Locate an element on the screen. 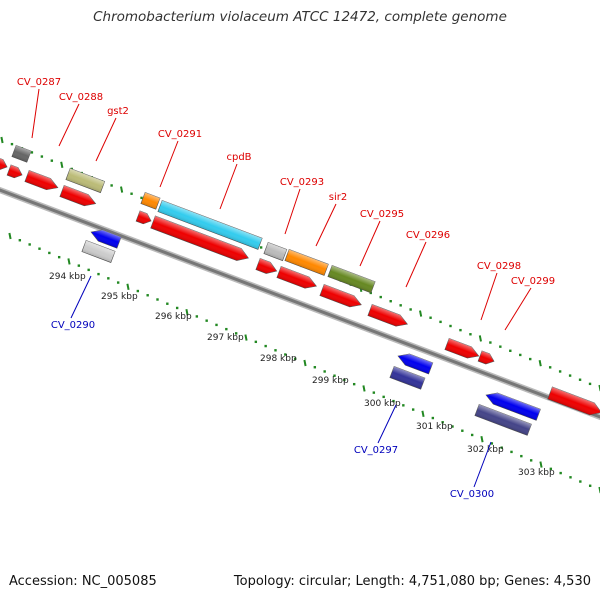  forward-gene-label: CV_0299 is located at coordinates (529, 303).